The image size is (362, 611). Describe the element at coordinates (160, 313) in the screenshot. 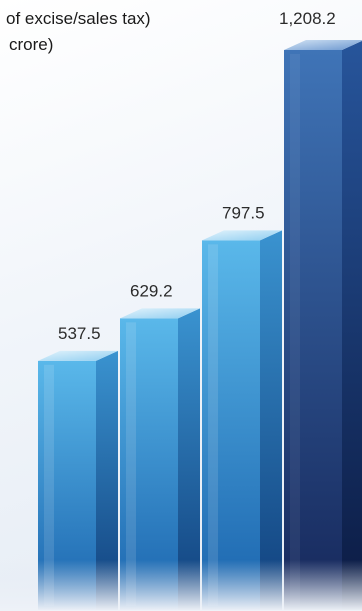

I see `bar-2-top` at that location.